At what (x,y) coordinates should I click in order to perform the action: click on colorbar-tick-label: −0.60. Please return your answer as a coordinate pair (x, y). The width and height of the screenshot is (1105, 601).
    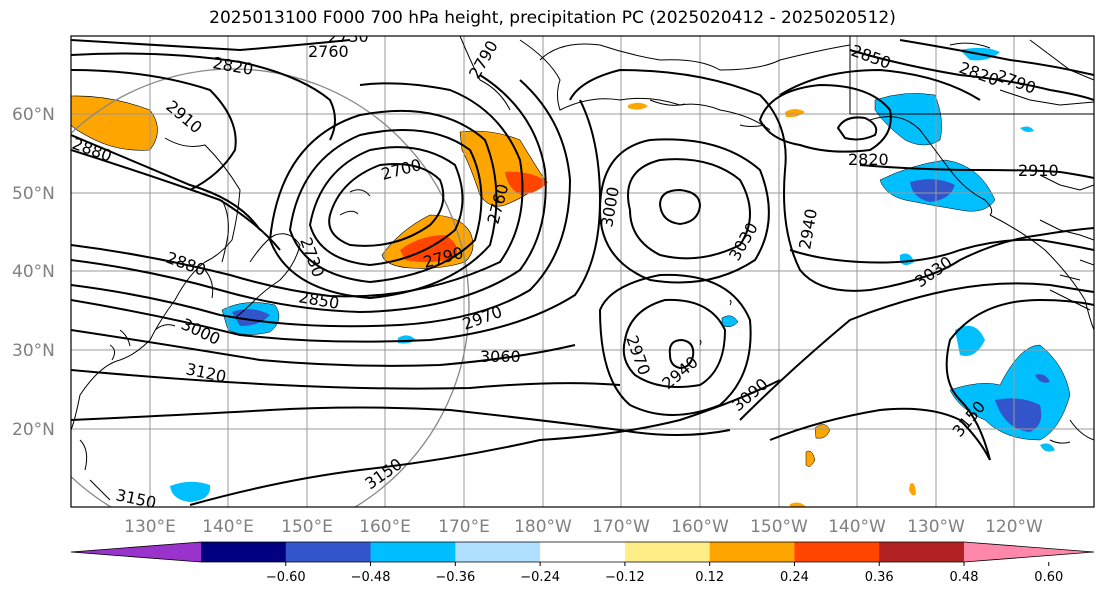
    Looking at the image, I should click on (286, 577).